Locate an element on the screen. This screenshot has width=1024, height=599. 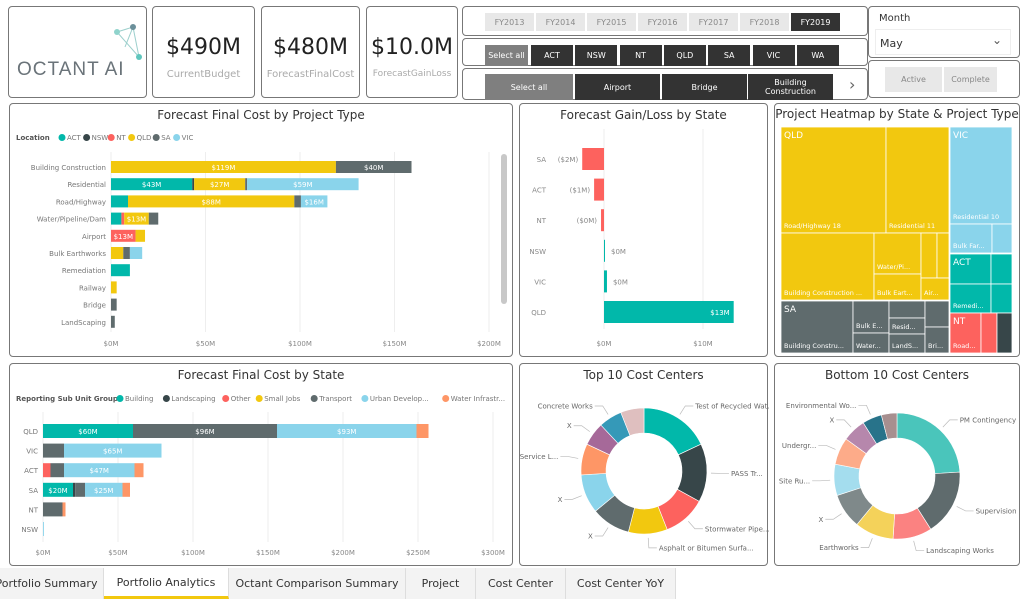
bar is located at coordinates (669, 312).